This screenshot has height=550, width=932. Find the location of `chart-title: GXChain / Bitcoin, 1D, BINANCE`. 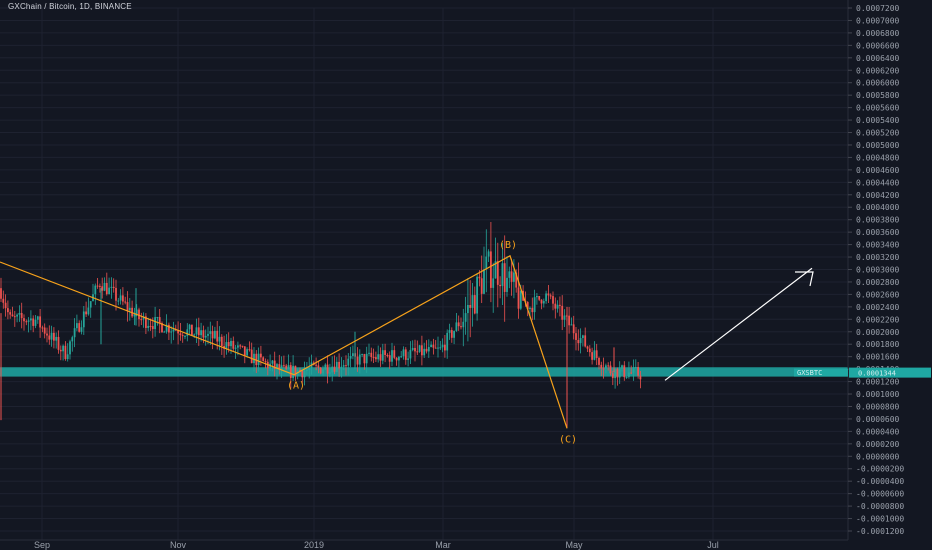

chart-title: GXChain / Bitcoin, 1D, BINANCE is located at coordinates (70, 6).